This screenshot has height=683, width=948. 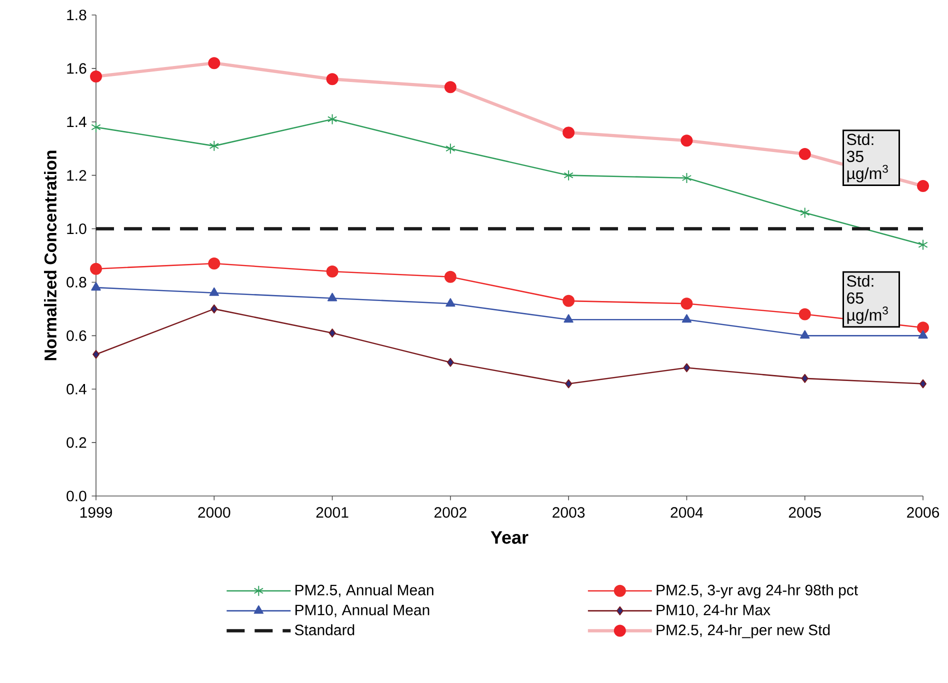 What do you see at coordinates (324, 630) in the screenshot?
I see `legend-label: Standard` at bounding box center [324, 630].